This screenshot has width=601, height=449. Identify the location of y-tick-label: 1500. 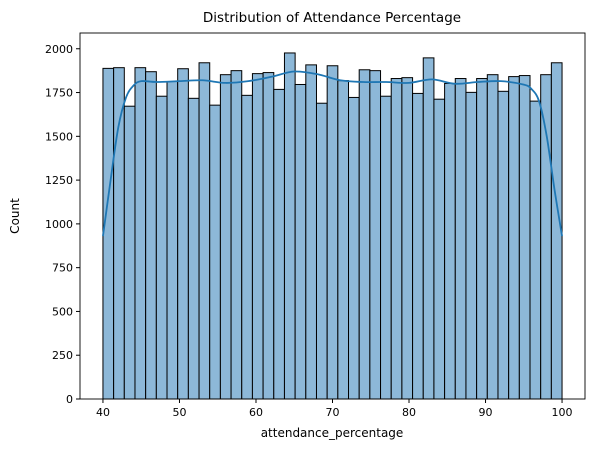
(59, 136).